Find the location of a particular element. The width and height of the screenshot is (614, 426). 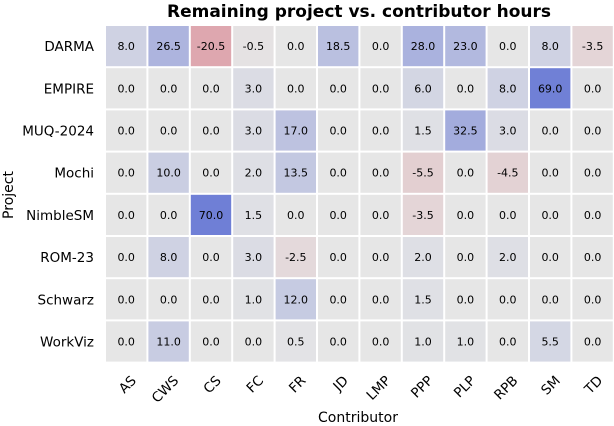

heatmap-cell-darma-sm is located at coordinates (550, 46).